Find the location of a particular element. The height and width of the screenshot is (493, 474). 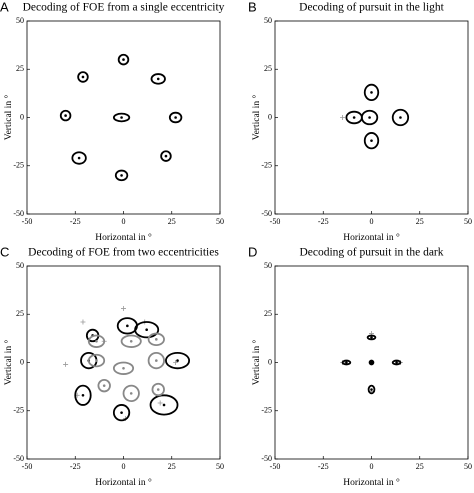

panel-letter: D is located at coordinates (252, 251).